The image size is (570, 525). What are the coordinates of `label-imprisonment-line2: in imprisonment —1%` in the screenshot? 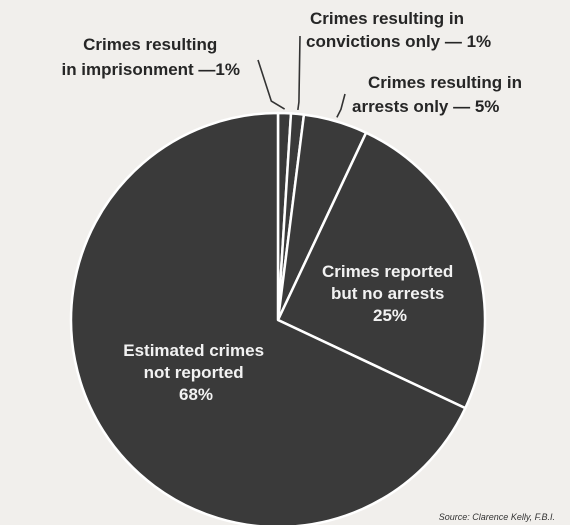 It's located at (150, 69).